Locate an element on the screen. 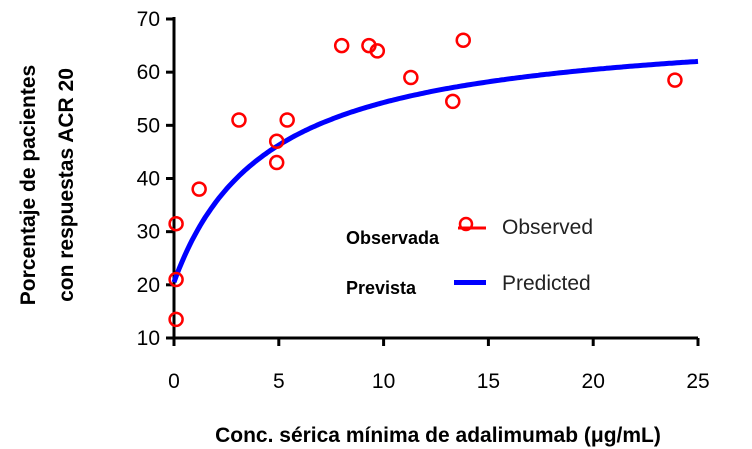  y-axis-title-line-1: Porcentaje de pacientes is located at coordinates (28, 185).